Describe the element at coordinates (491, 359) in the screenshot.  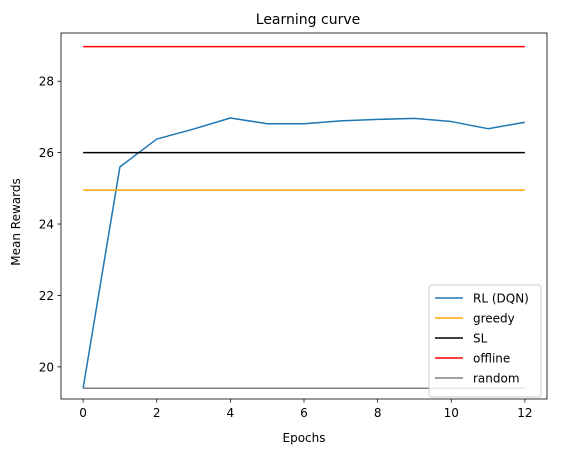
I see `legend-label: offline` at that location.